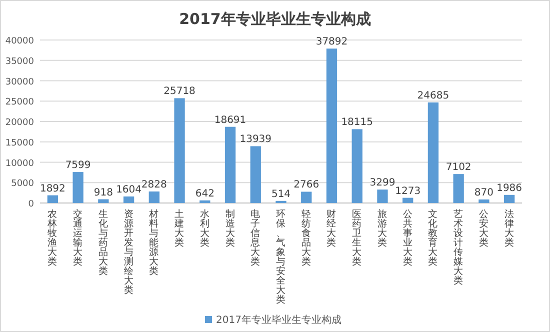  What do you see at coordinates (408, 191) in the screenshot?
I see `data-label: 1273` at bounding box center [408, 191].